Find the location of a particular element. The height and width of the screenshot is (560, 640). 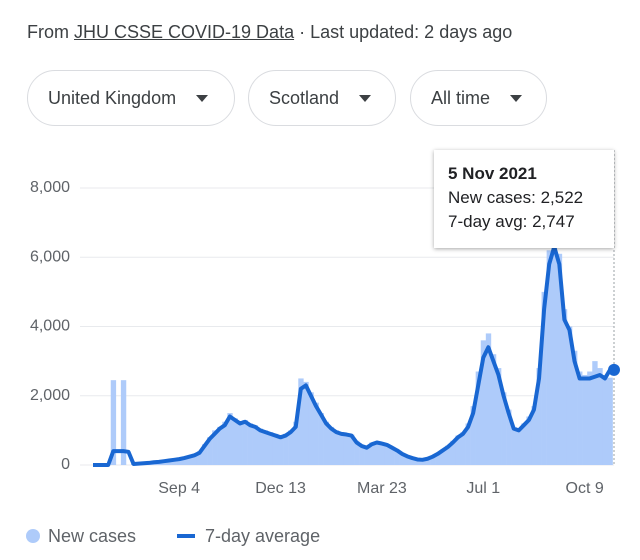

y-tick-label: 4,000 is located at coordinates (50, 326).